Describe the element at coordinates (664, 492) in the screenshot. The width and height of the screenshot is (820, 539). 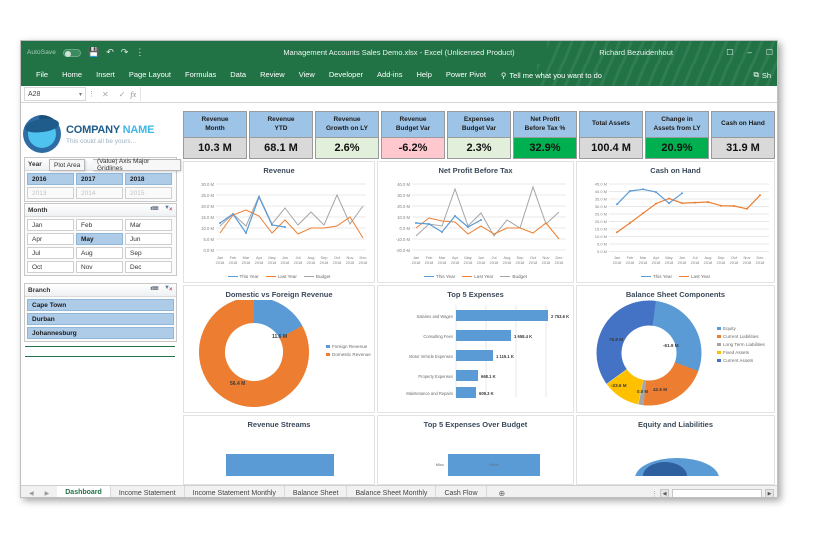
I see `scroll-left-button: ◀` at that location.